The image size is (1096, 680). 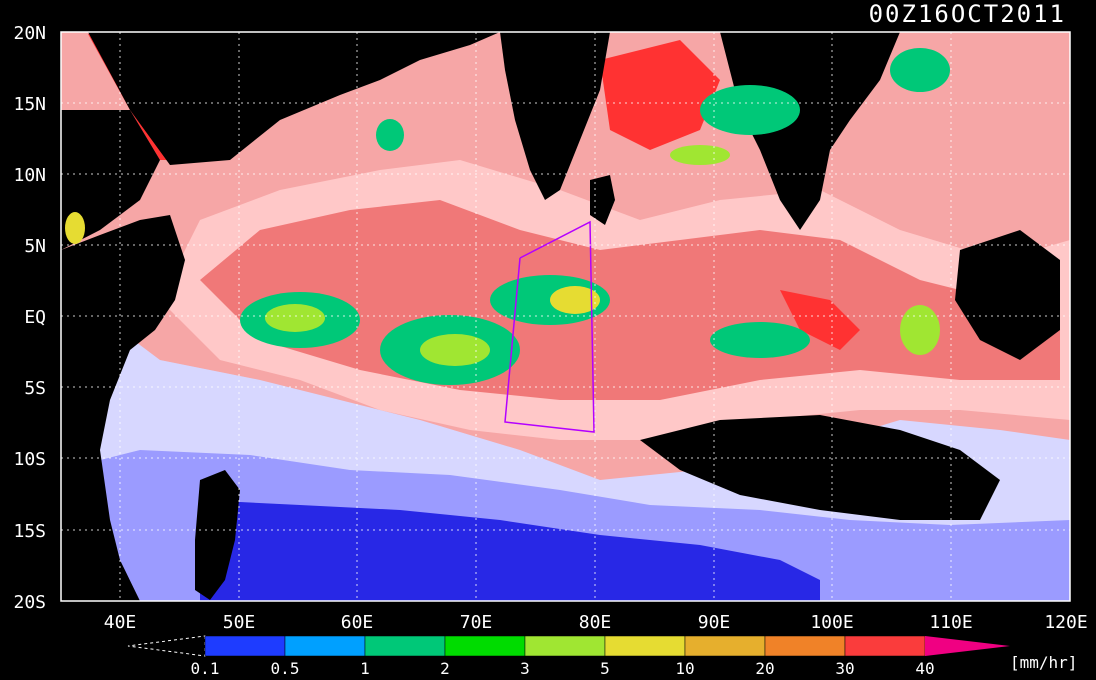 What do you see at coordinates (602, 200) in the screenshot?
I see `land-sri-lanka` at bounding box center [602, 200].